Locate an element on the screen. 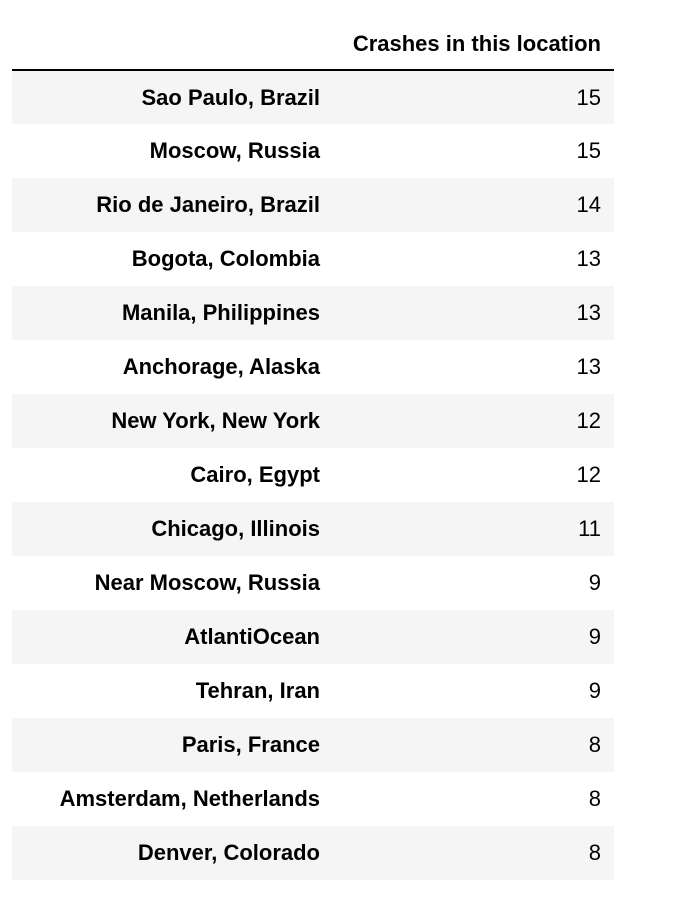 This screenshot has height=906, width=684. location-cell: Sao Paulo, Brazil is located at coordinates (231, 97).